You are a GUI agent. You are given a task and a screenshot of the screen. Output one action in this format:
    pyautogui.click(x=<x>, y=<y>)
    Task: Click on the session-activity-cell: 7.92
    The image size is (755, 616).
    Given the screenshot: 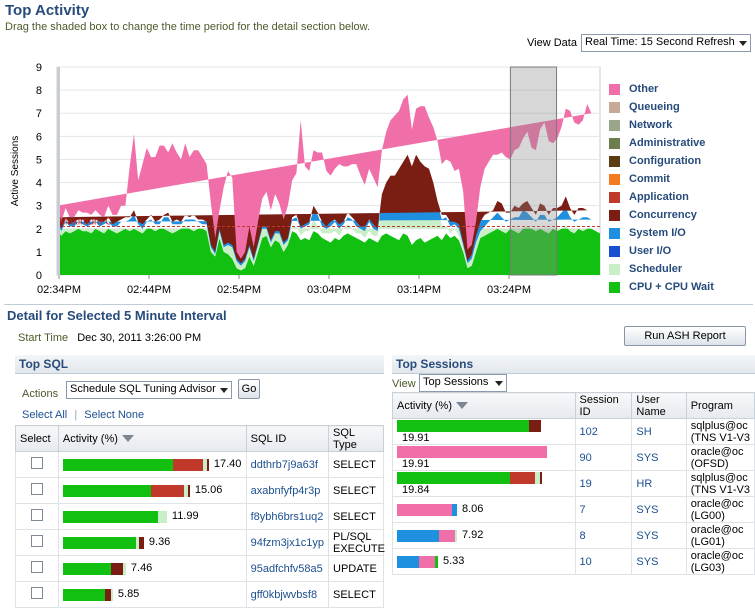 What is the action you would take?
    pyautogui.click(x=484, y=535)
    